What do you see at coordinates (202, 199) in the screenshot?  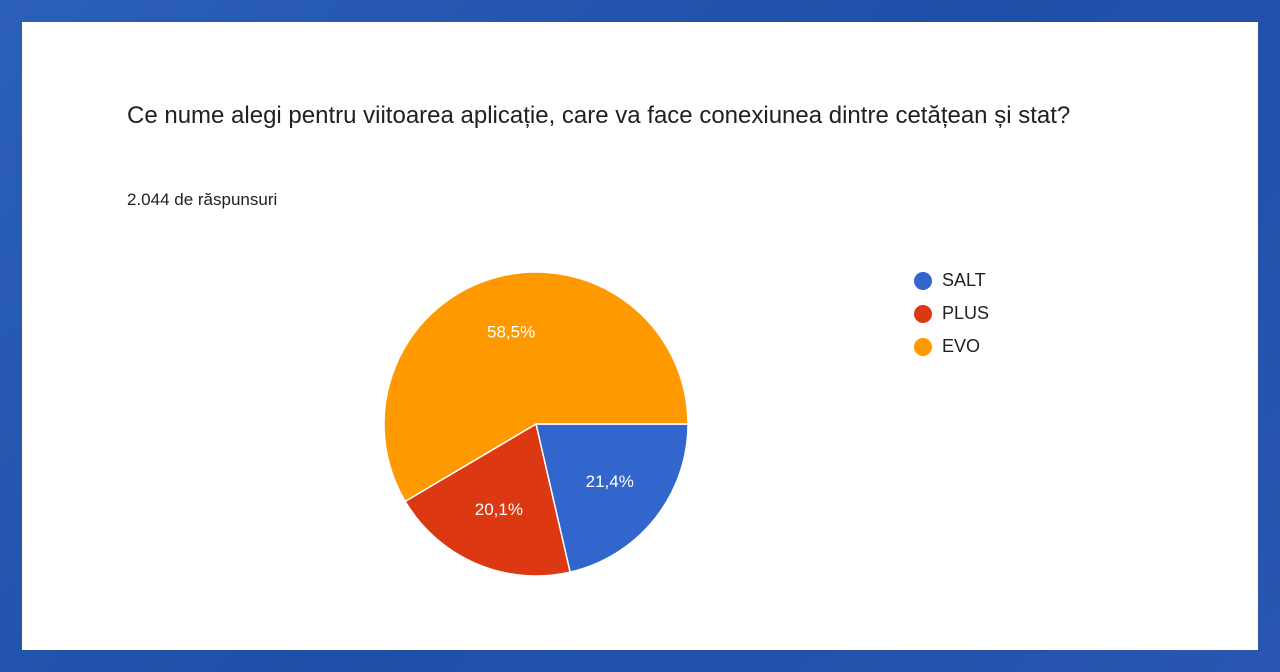 I see `chart-subtitle: 2.044 de răspunsuri` at bounding box center [202, 199].